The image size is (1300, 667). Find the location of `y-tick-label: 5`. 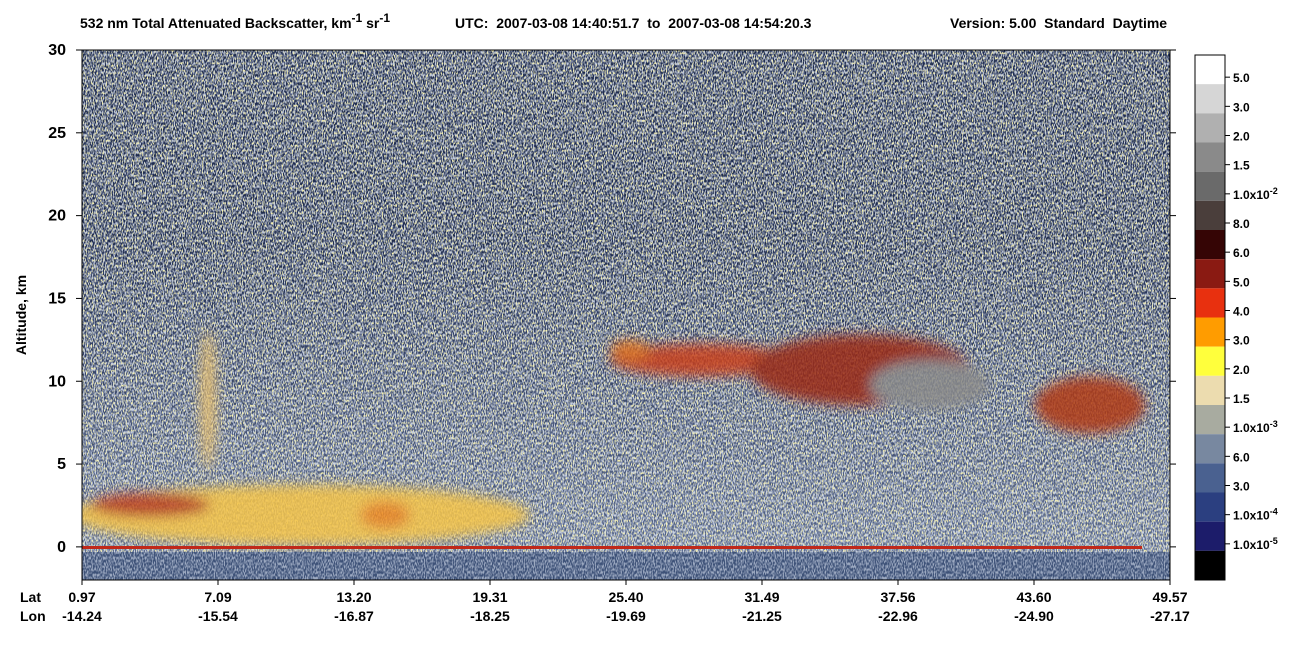

y-tick-label: 5 is located at coordinates (61, 464).